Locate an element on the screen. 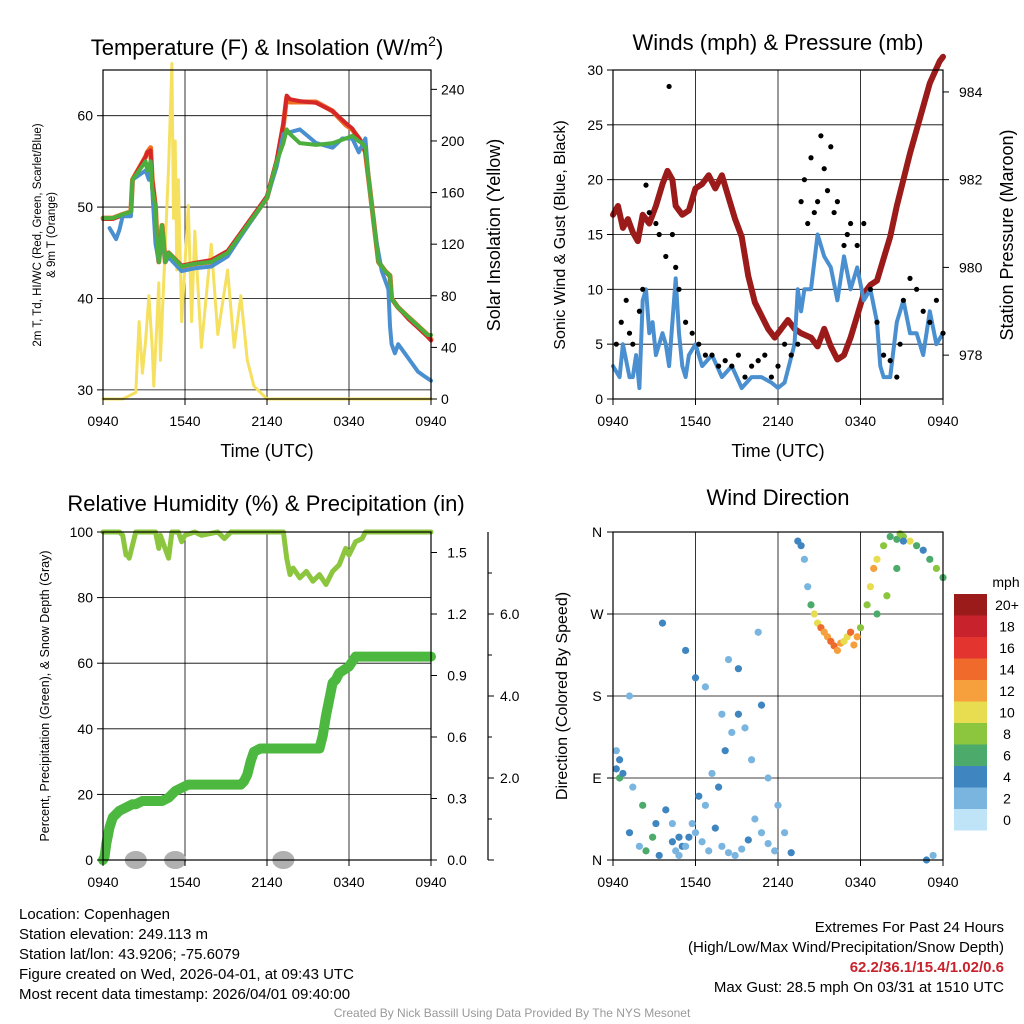  x-tick-label: 1540 is located at coordinates (184, 421).